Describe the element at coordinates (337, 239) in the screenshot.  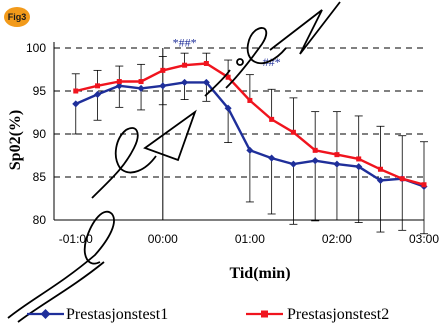
I see `x-tick-label-02:00: 02:00` at that location.